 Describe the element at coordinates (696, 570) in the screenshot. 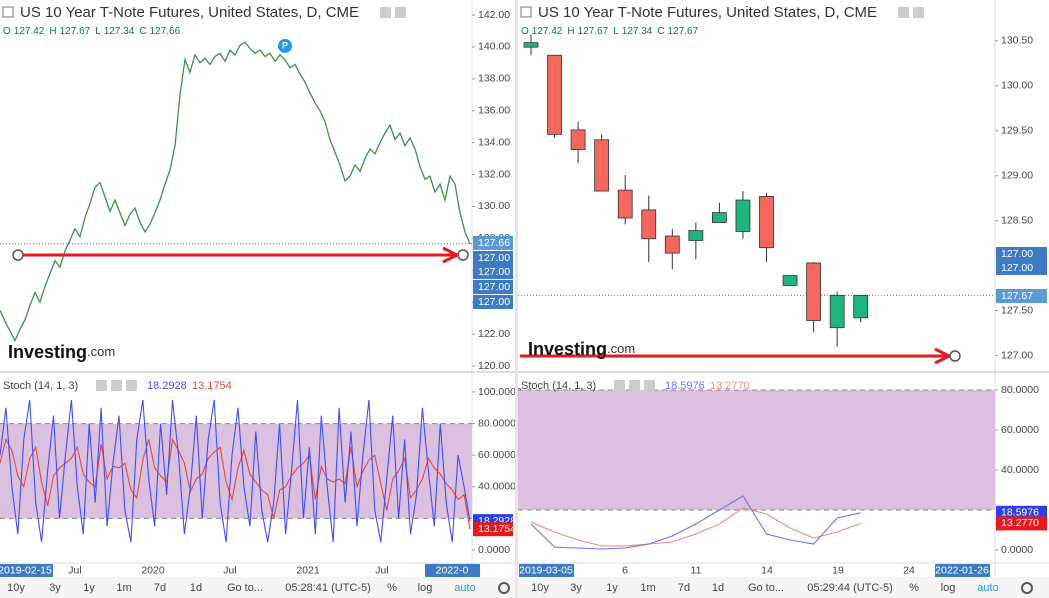

I see `date-label: 11` at that location.